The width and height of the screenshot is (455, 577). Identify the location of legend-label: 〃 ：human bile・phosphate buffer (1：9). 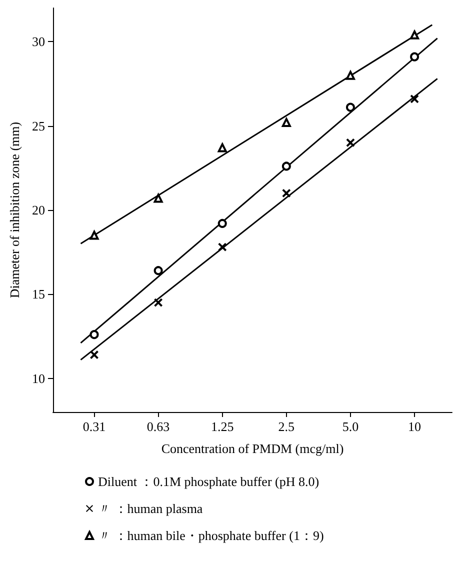
(211, 535).